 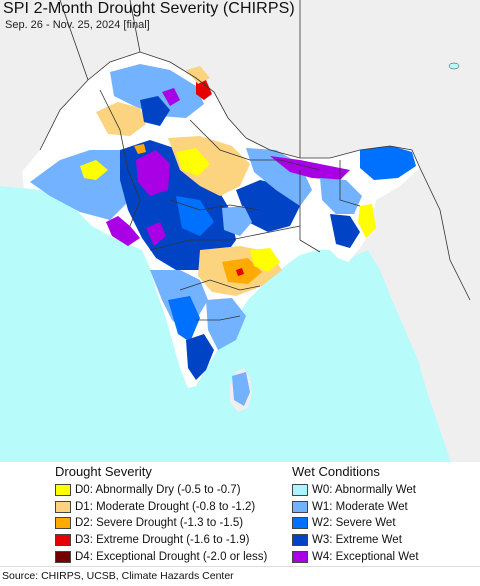 I want to click on legend-item-d2: D2: Severe Drought (-1.3 to -1.5), so click(x=161, y=523).